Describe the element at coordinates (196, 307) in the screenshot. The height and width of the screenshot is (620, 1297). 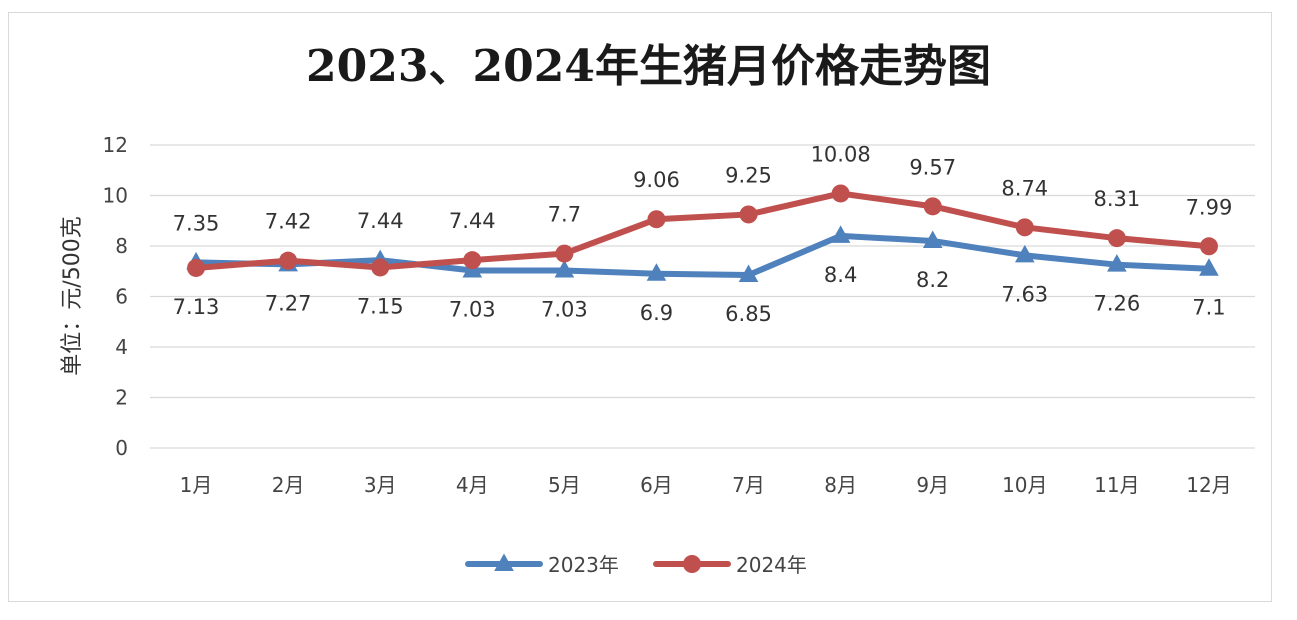
I see `data-label: 7.13` at that location.